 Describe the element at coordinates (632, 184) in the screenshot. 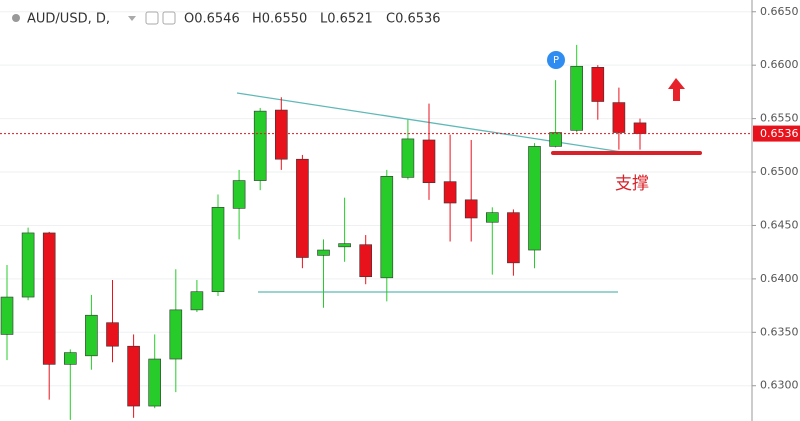

I see `annotation: 支撑` at that location.